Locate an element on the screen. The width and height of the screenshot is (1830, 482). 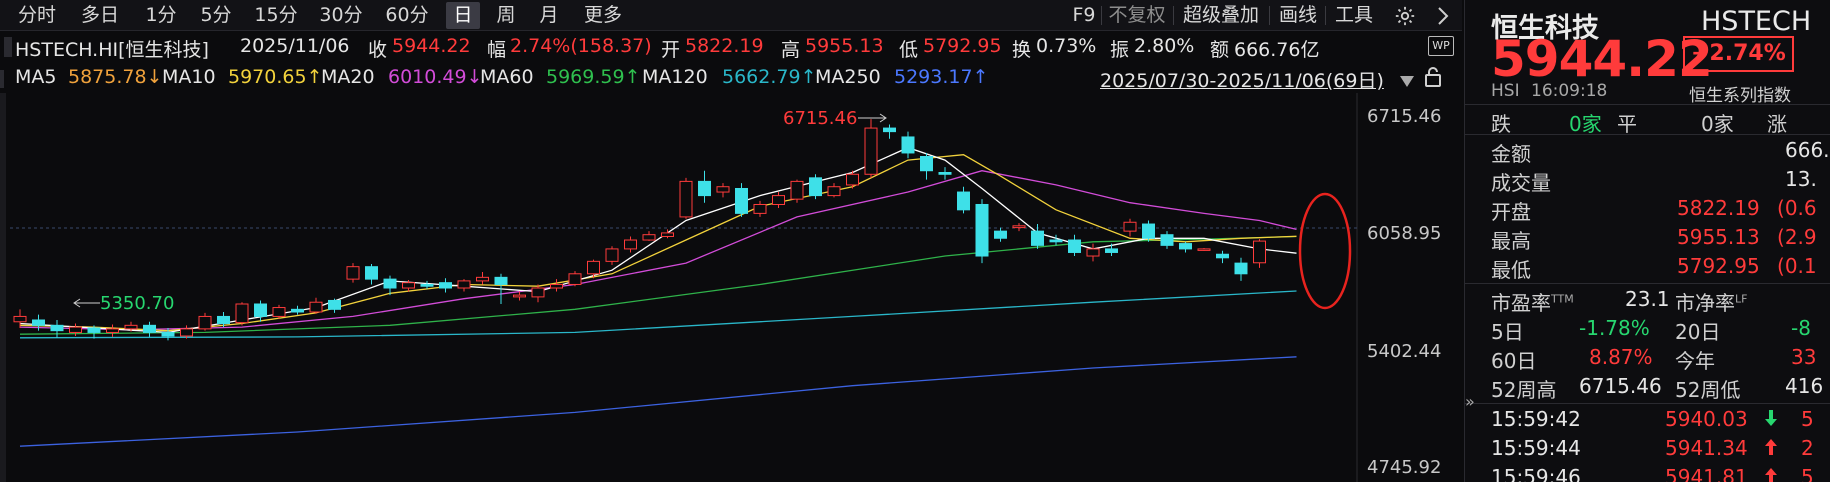
open-label: 开 is located at coordinates (671, 50).